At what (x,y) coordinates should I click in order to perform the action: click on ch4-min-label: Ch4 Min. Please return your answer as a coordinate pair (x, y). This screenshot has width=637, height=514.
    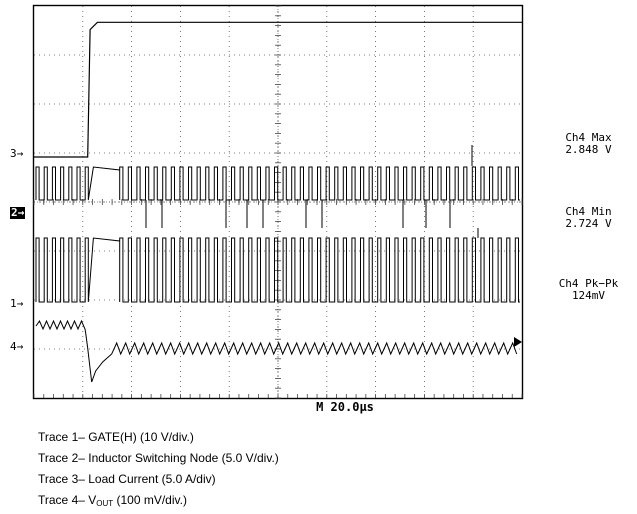
    Looking at the image, I should click on (588, 211).